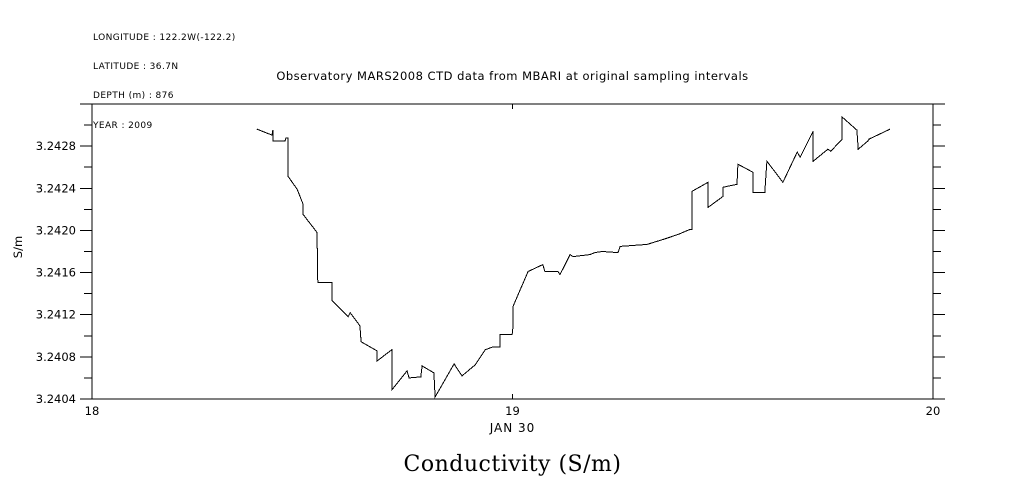 The height and width of the screenshot is (504, 1009). What do you see at coordinates (512, 411) in the screenshot?
I see `x-tick-label: 19` at bounding box center [512, 411].